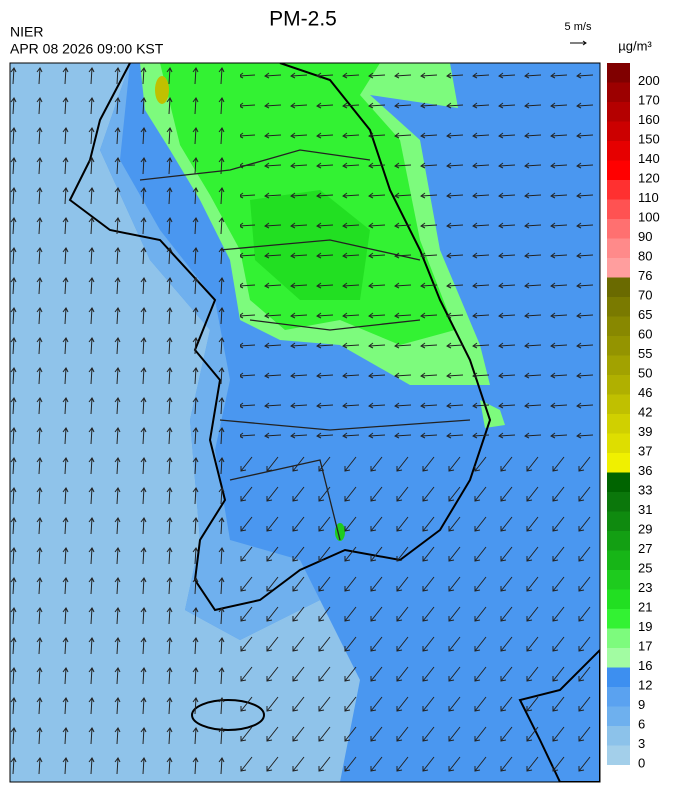 This screenshot has height=800, width=673. Describe the element at coordinates (645, 450) in the screenshot. I see `colorbar-label: 37` at that location.